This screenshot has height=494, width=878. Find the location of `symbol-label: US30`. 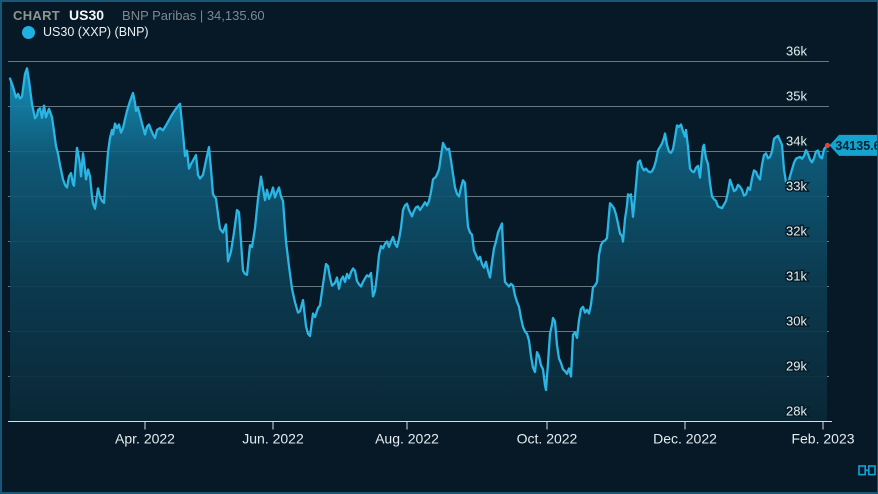

symbol-label: US30 is located at coordinates (87, 15).